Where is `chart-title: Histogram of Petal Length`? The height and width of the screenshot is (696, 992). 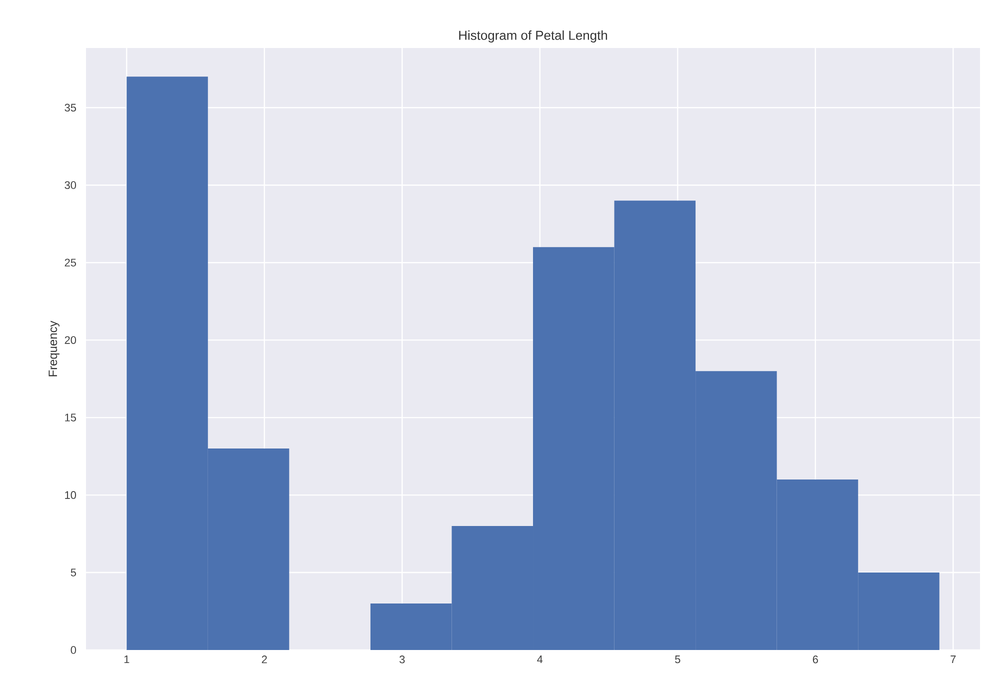
chart-title: Histogram of Petal Length is located at coordinates (533, 36).